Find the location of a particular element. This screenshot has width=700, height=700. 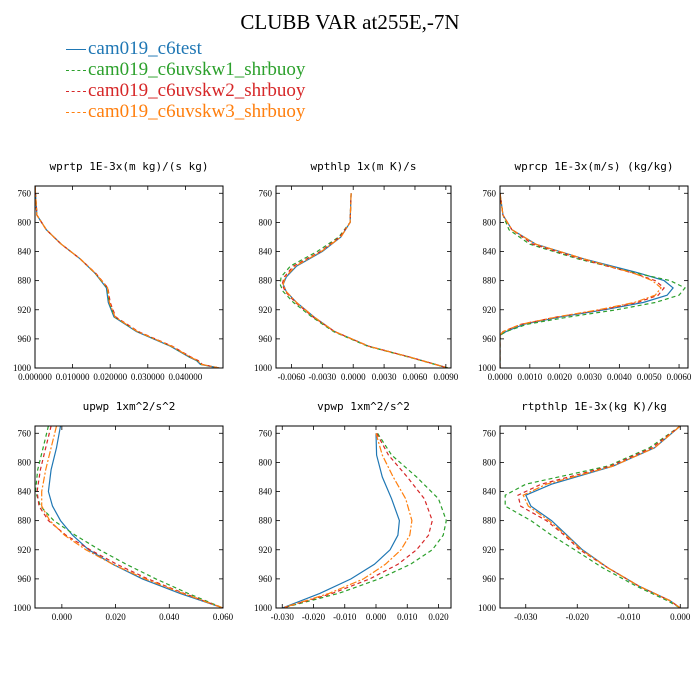

x-tick-label: 0.040000 is located at coordinates (186, 377).